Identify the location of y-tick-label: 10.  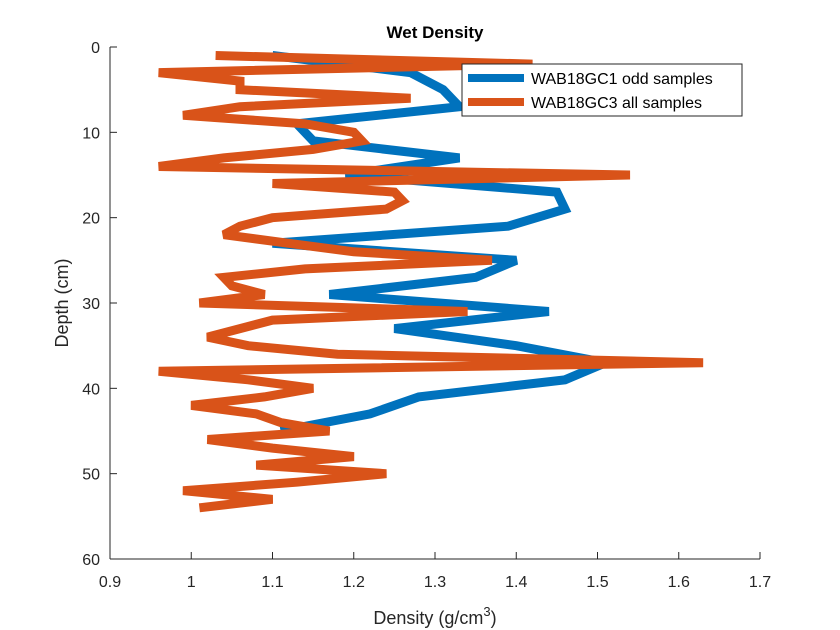
(91, 133).